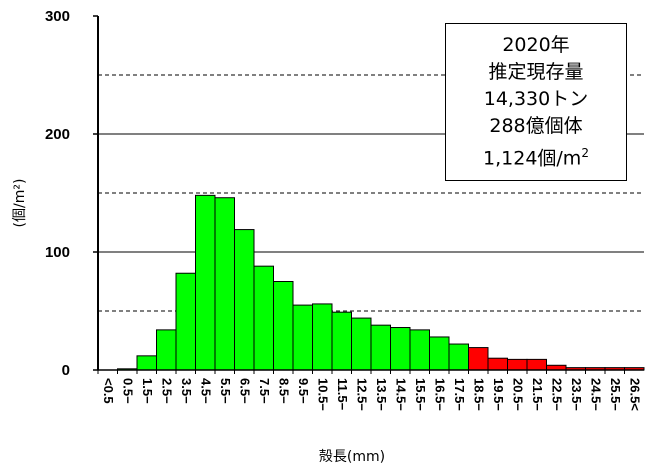 This screenshot has height=467, width=646. I want to click on x-tick-label: 19.5−, so click(498, 394).